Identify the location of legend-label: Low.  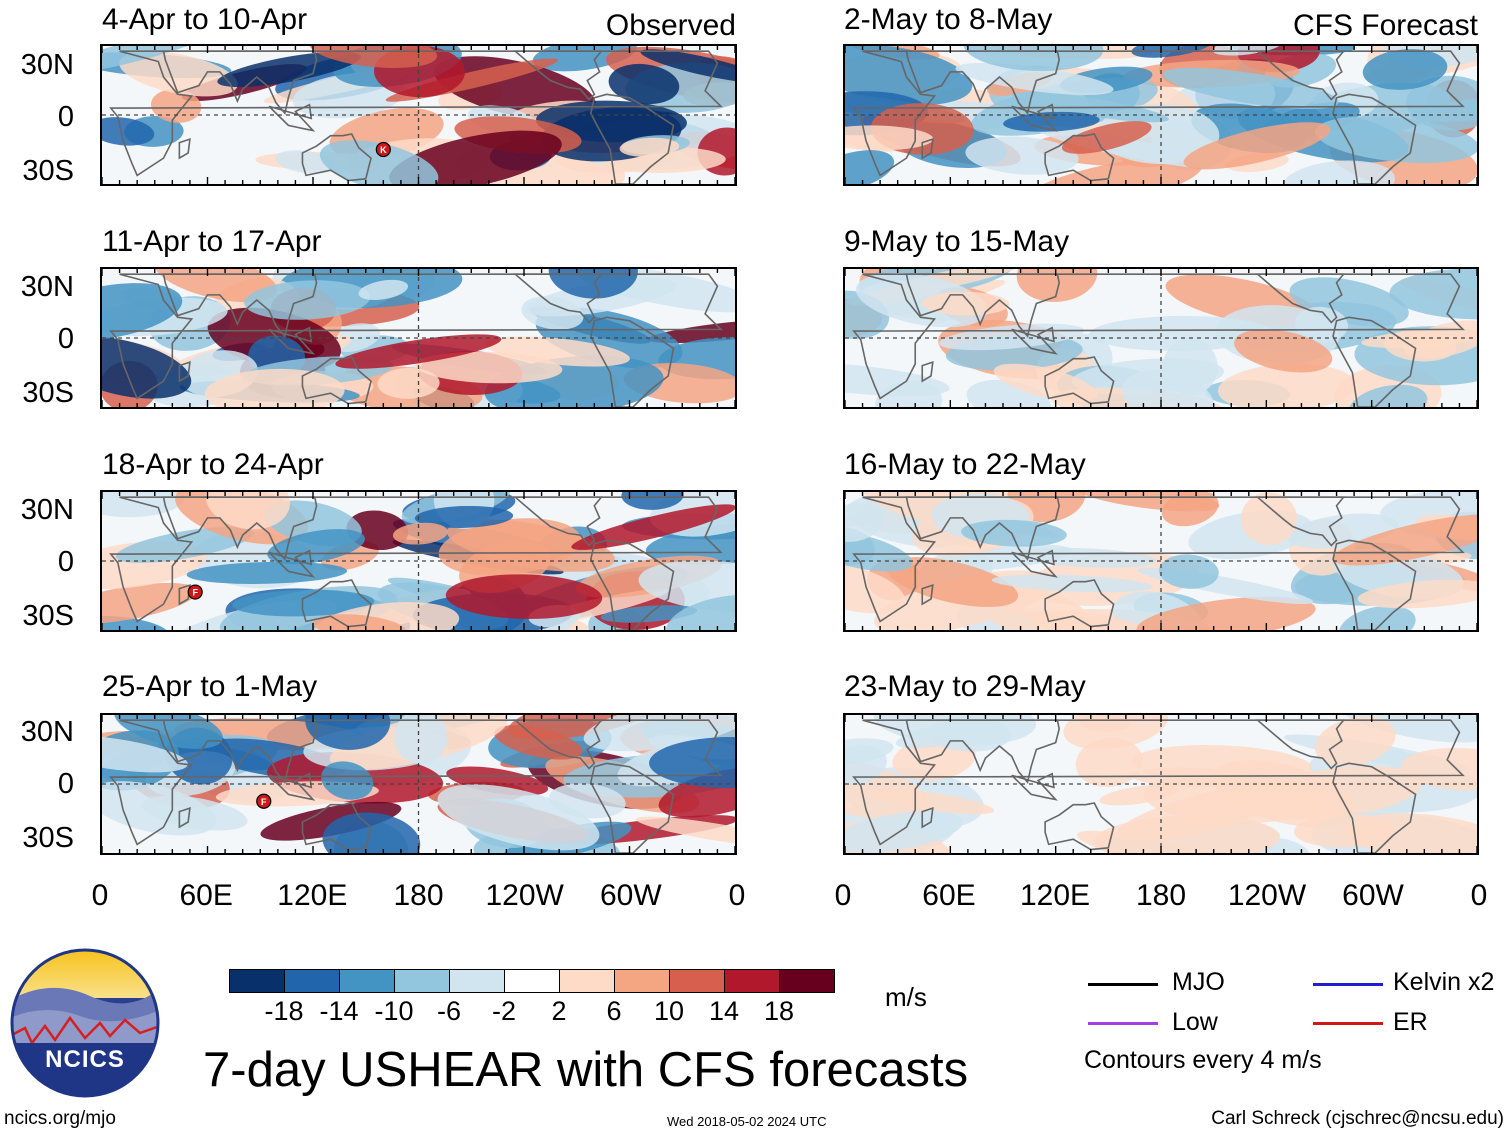
(1195, 1022).